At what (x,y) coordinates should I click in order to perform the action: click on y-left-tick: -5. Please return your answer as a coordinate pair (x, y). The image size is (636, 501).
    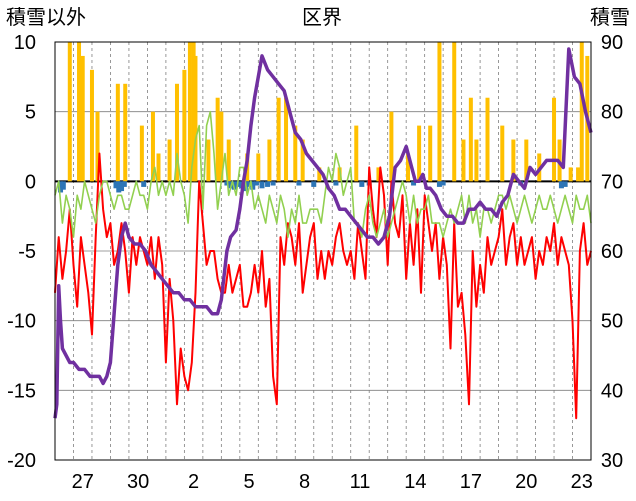
    Looking at the image, I should click on (27, 252).